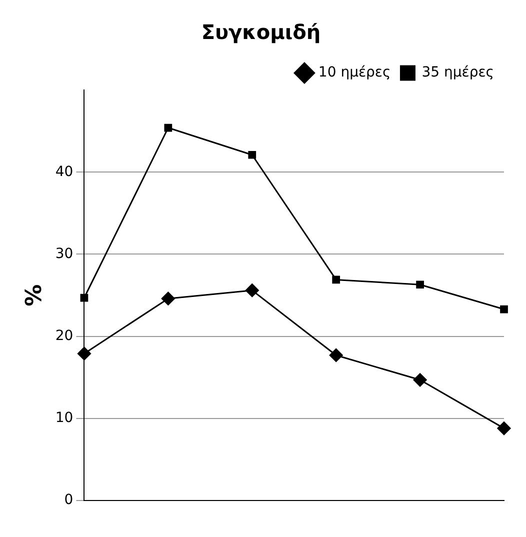 The width and height of the screenshot is (526, 537). What do you see at coordinates (69, 500) in the screenshot?
I see `y-tick-label: 0` at bounding box center [69, 500].